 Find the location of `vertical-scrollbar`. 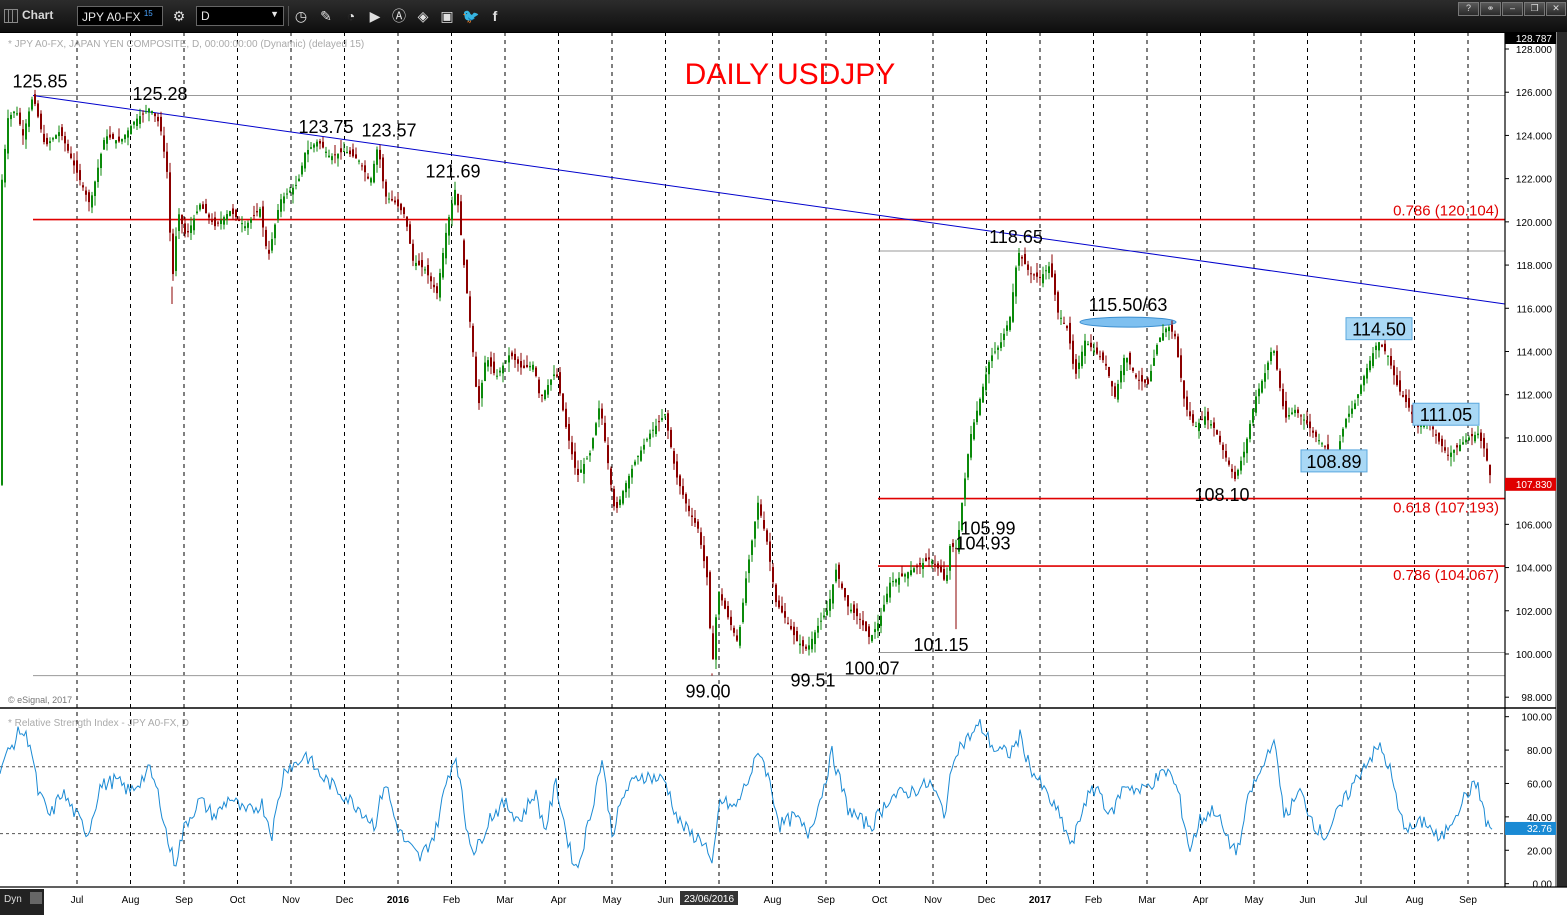

vertical-scrollbar is located at coordinates (1562, 459).